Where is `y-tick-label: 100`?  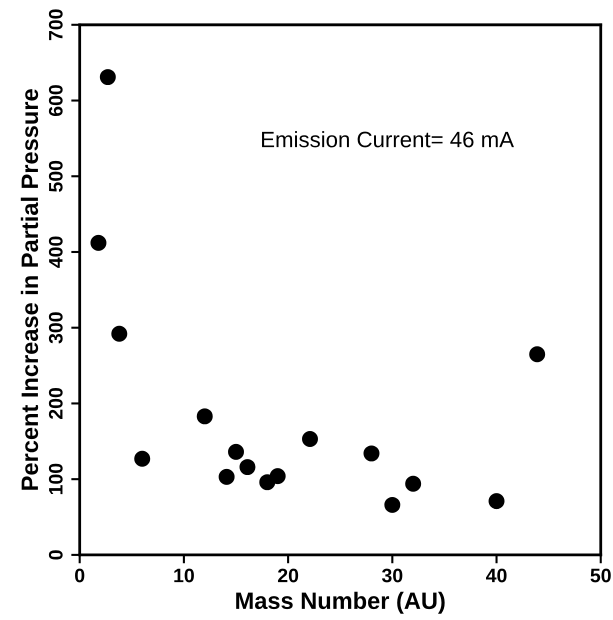
y-tick-label: 100 is located at coordinates (55, 479).